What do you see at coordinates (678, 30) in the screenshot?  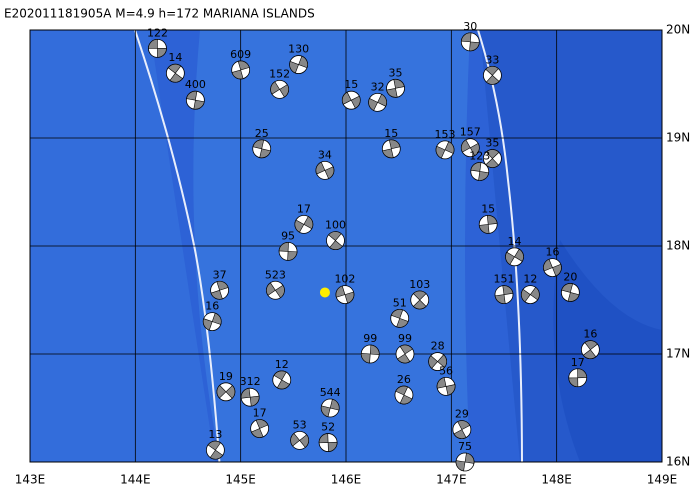 I see `y-tick-label: 20N` at bounding box center [678, 30].